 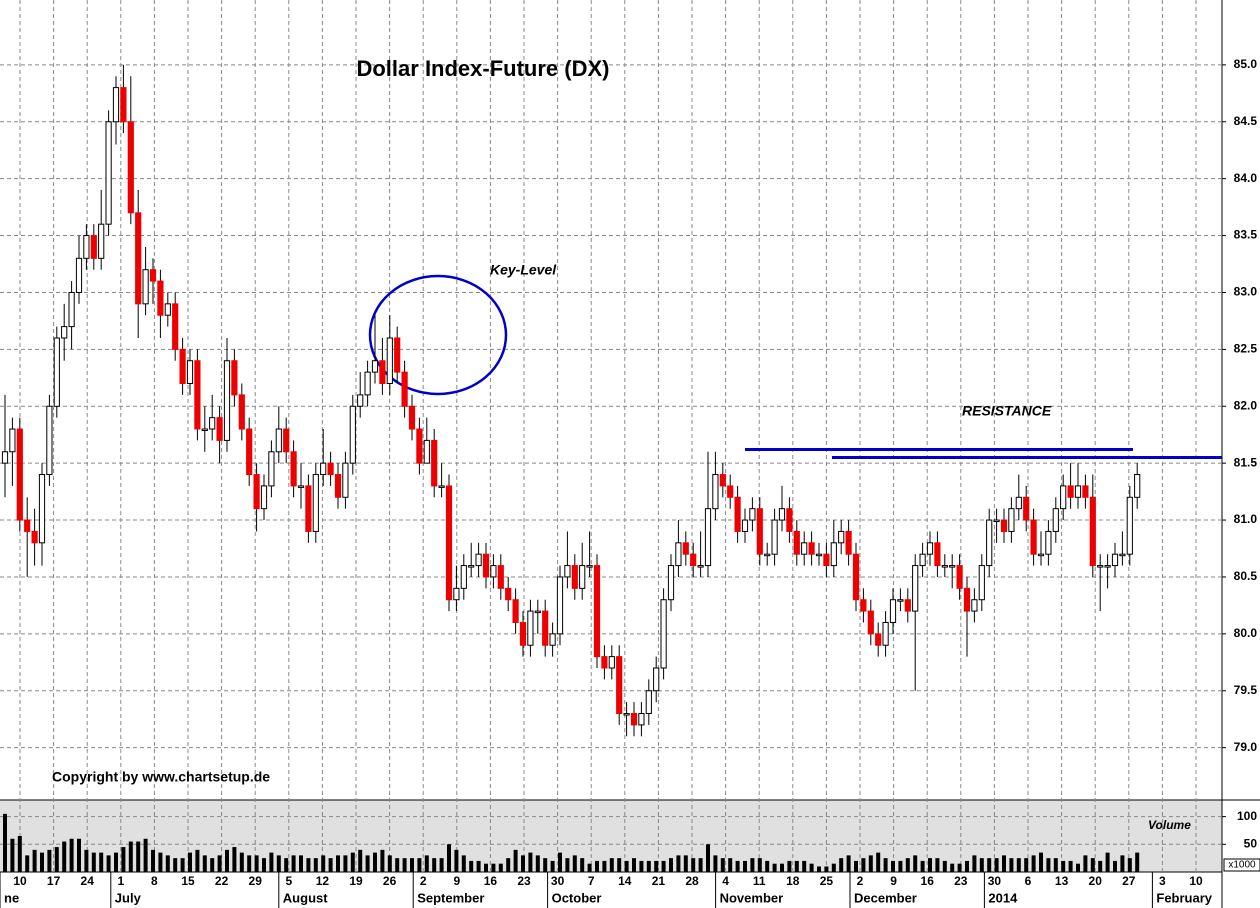 What do you see at coordinates (1246, 405) in the screenshot?
I see `y-tick-label: 82.0` at bounding box center [1246, 405].